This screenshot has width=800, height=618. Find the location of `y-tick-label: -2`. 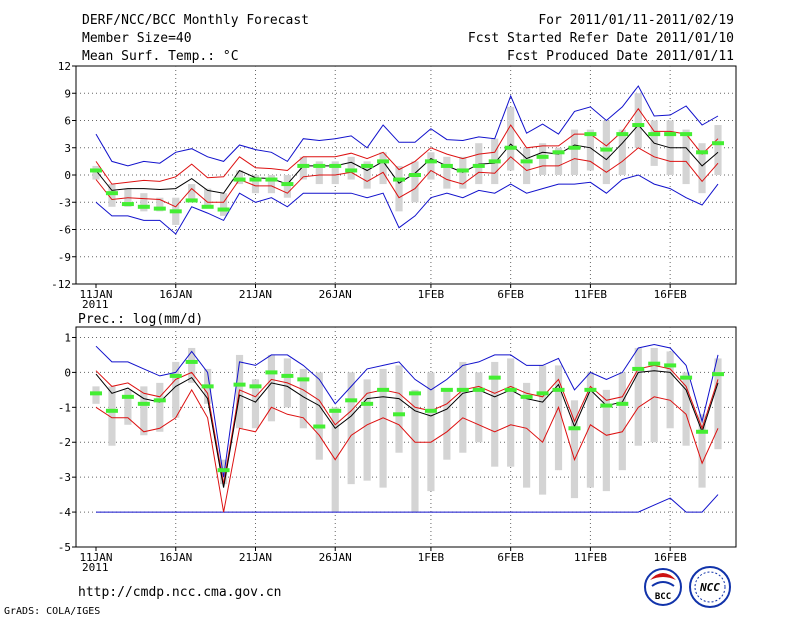

y-tick-label: -2 is located at coordinates (64, 442).